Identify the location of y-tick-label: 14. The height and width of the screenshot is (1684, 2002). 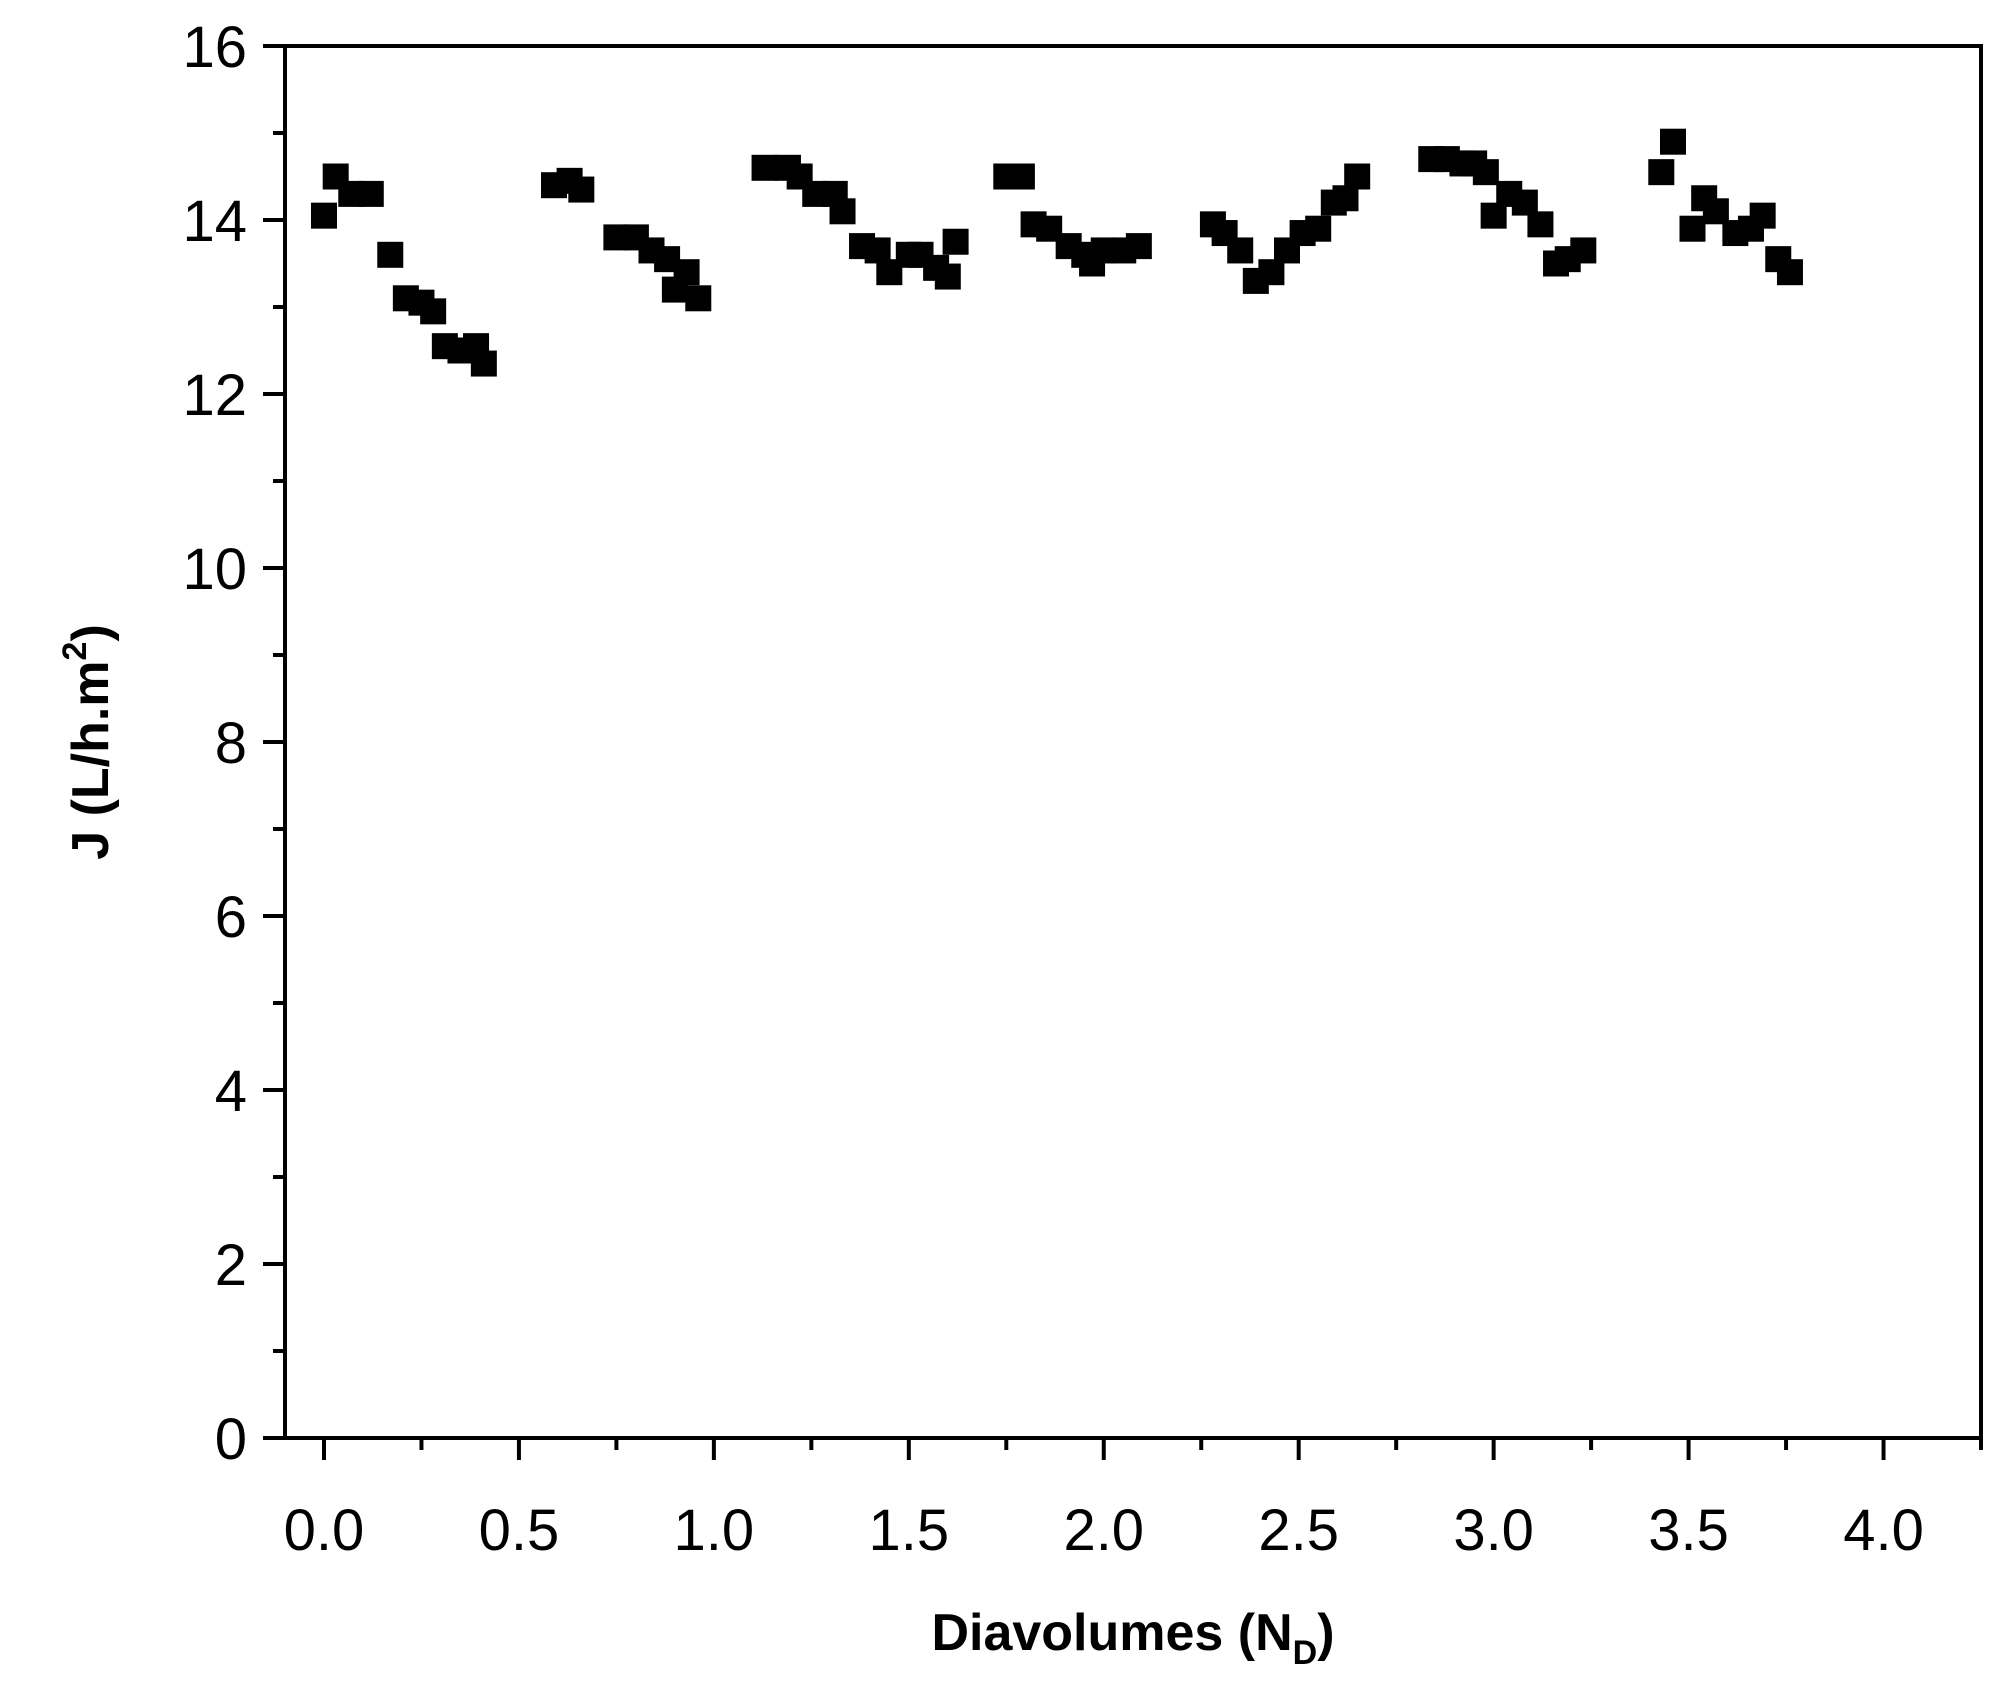
(214, 221).